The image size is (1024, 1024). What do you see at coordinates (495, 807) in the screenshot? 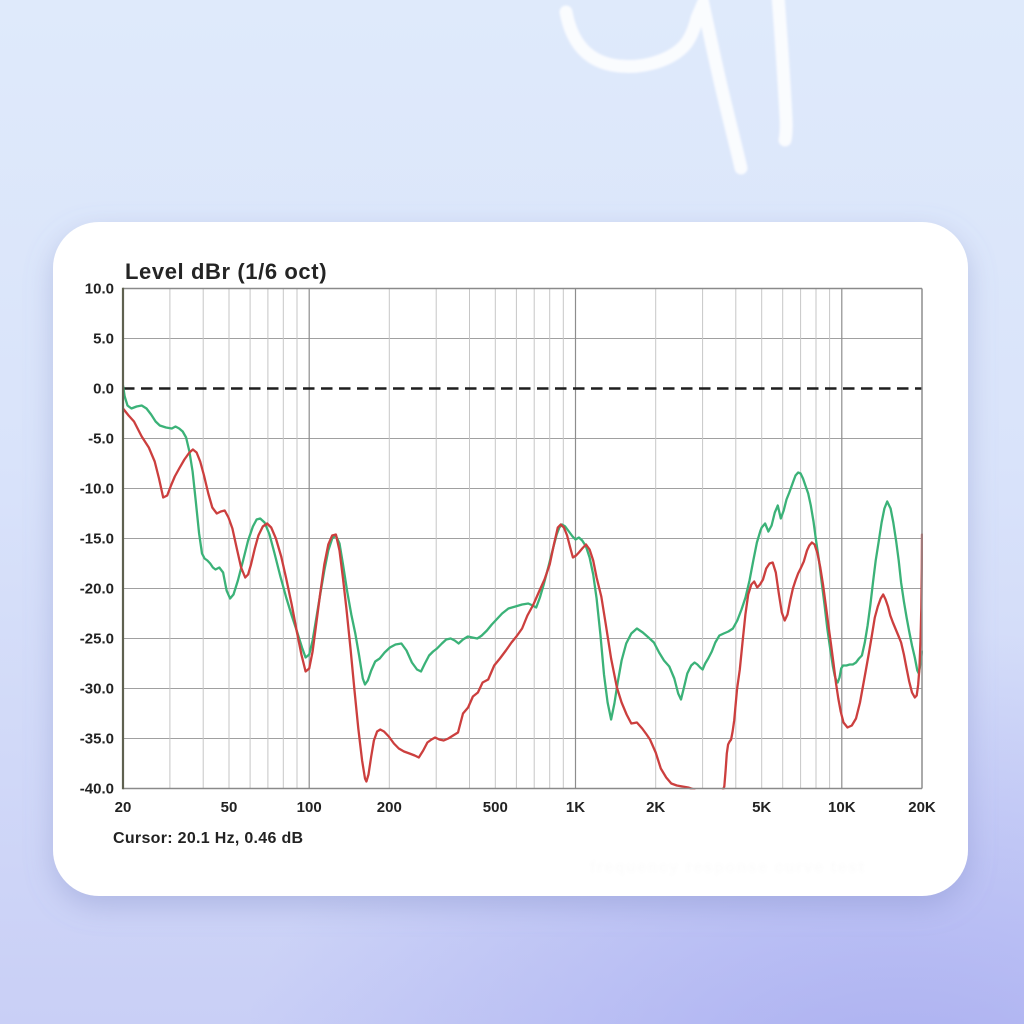
I see `svg-text: 500` at bounding box center [495, 807].